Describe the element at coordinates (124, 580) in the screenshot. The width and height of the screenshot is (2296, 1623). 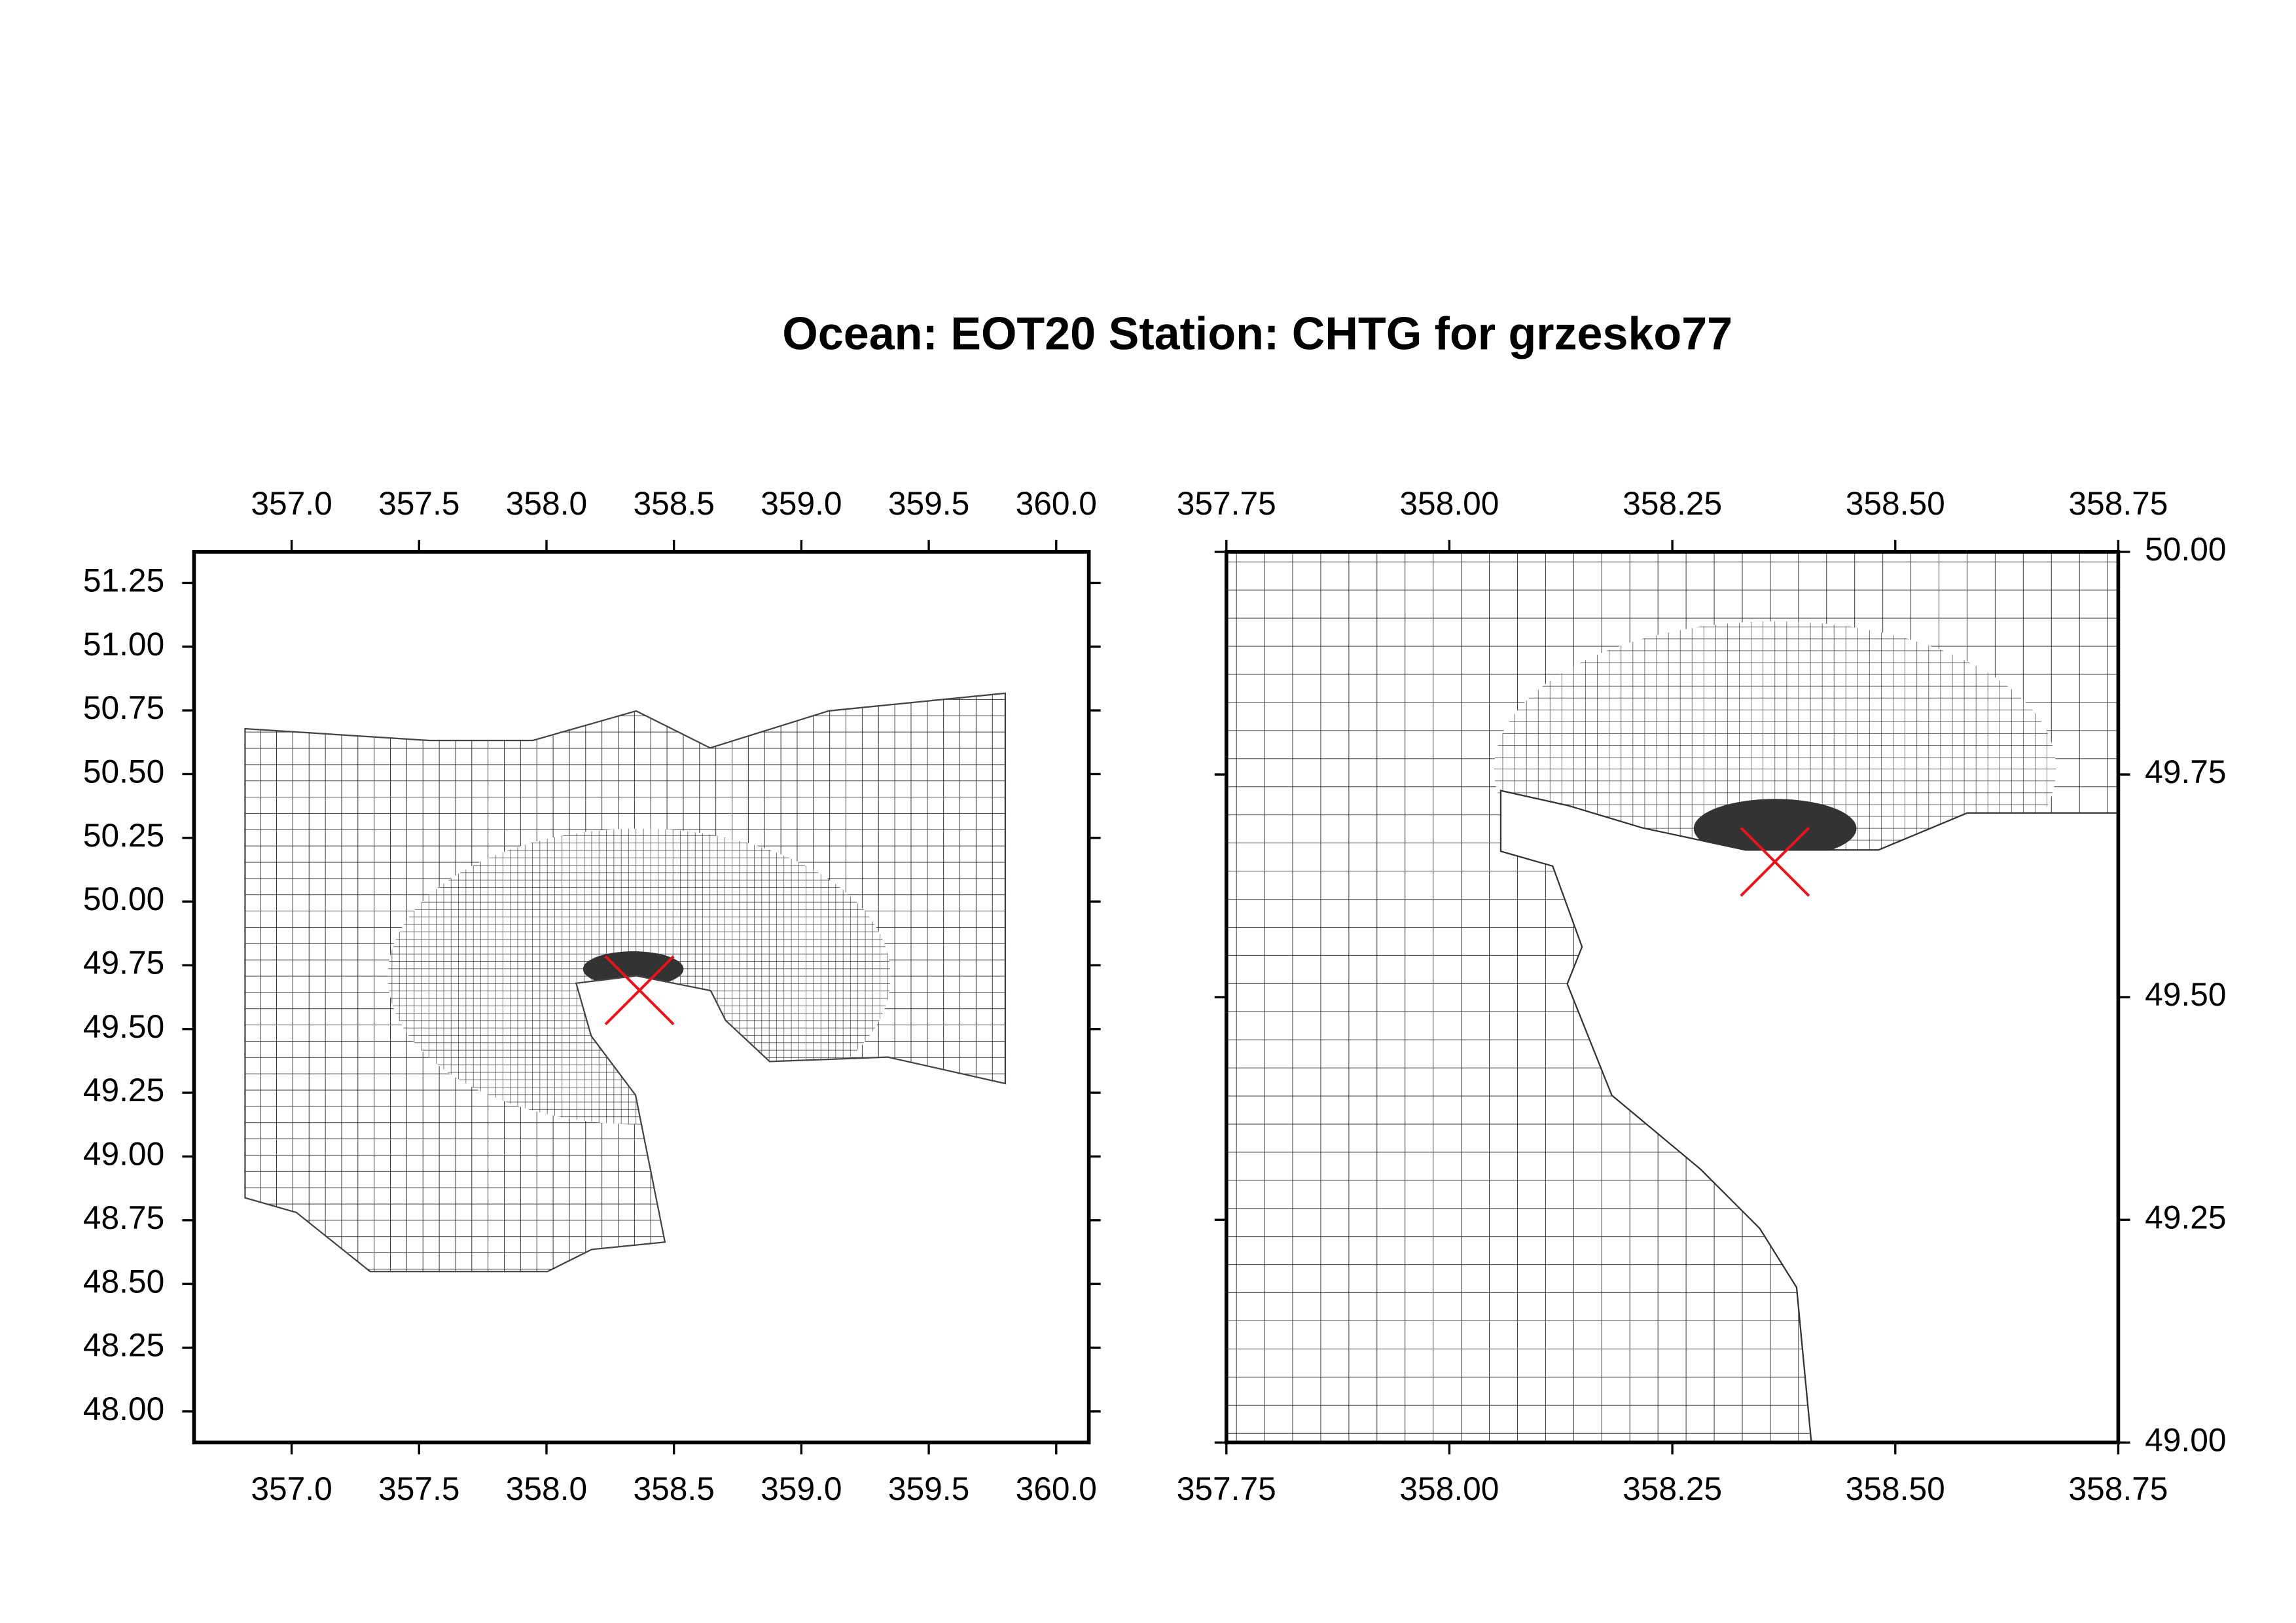
I see `y-tick-label: 51.25` at that location.